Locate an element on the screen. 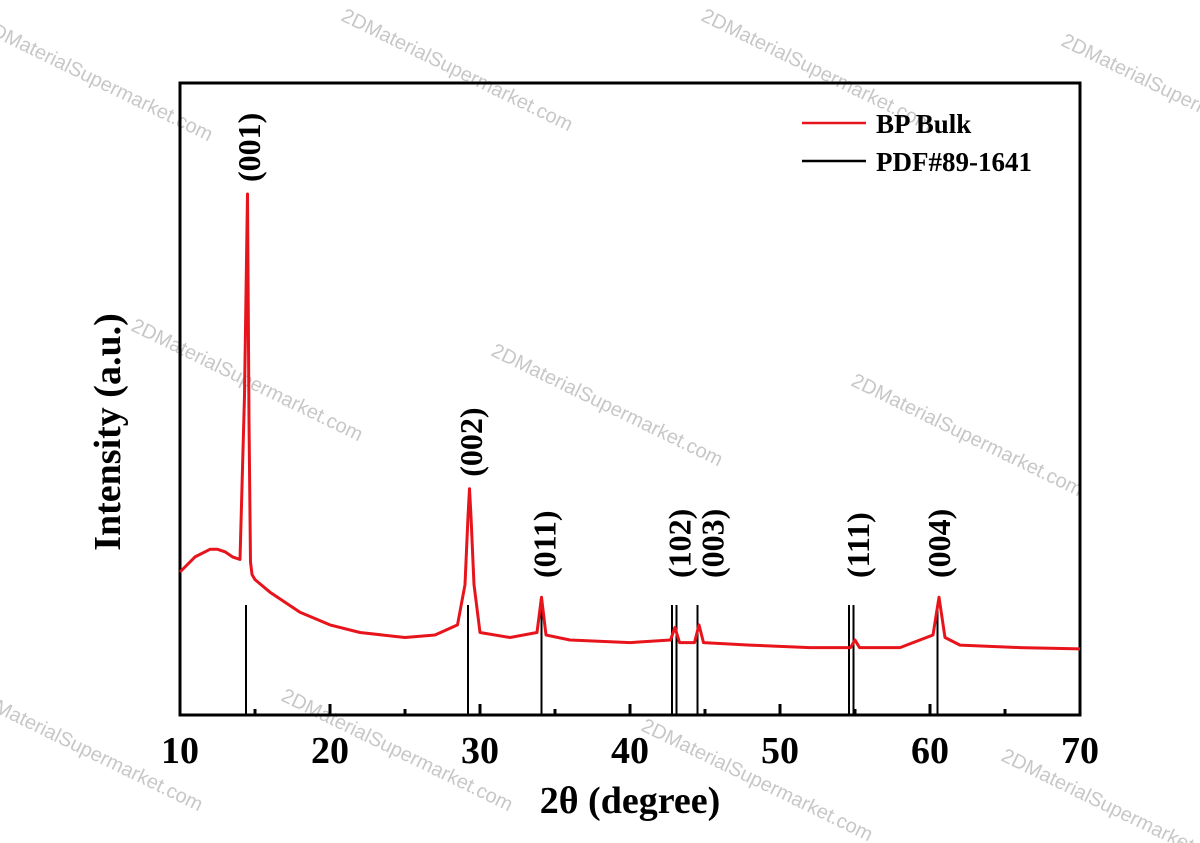 Image resolution: width=1200 pixels, height=843 pixels. peak-label: (004) is located at coordinates (939, 543).